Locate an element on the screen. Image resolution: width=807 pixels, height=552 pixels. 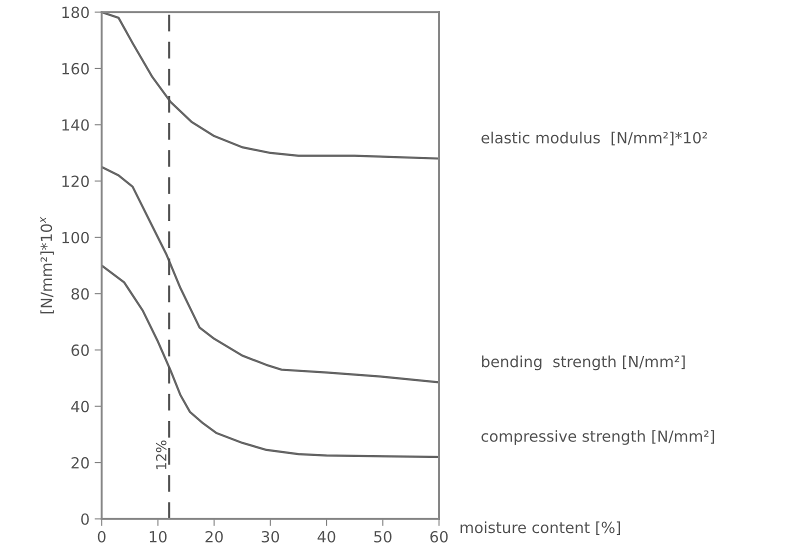
text: bending strength [N/mm²] is located at coordinates (583, 363).